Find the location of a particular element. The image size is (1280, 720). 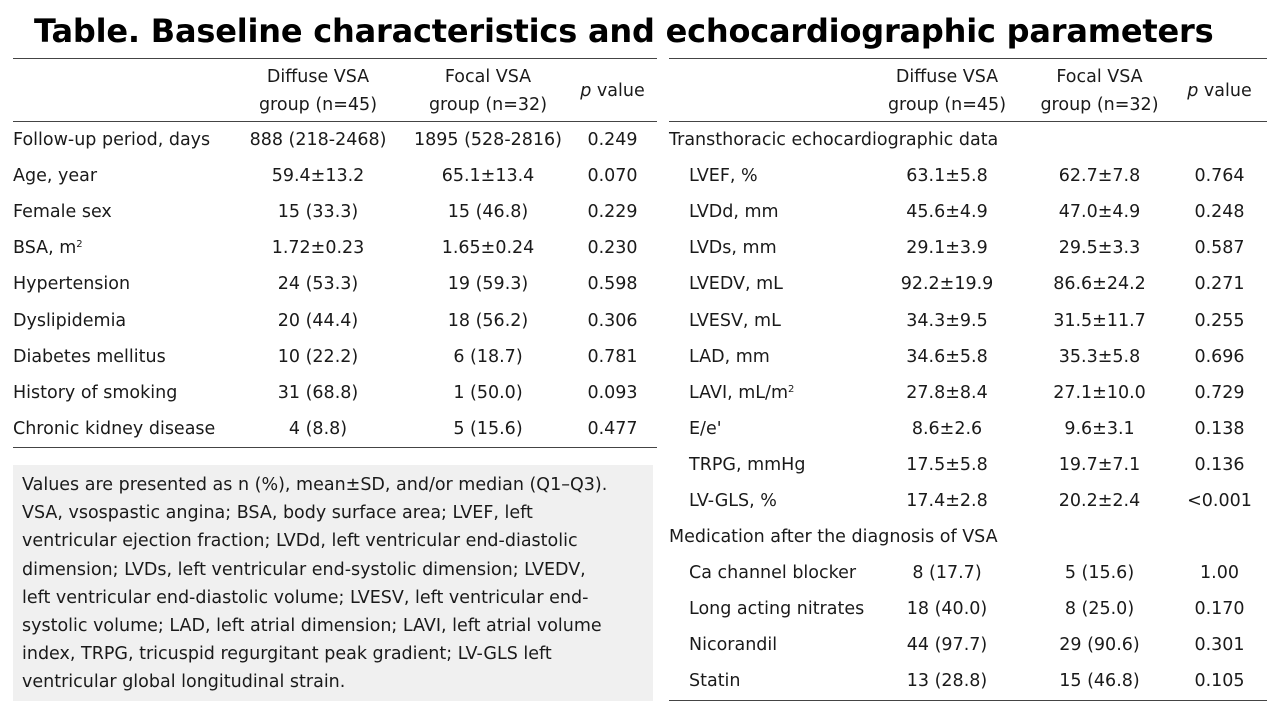

table-row: LVDd, mm 45.6±4.9 47.0±4.9 0.248 is located at coordinates (968, 212).